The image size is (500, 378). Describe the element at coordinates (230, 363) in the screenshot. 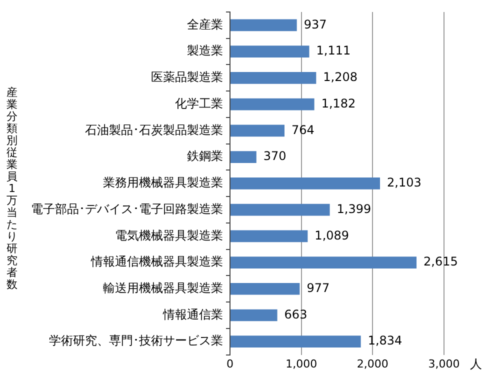

I see `x-tick-label: 0` at that location.